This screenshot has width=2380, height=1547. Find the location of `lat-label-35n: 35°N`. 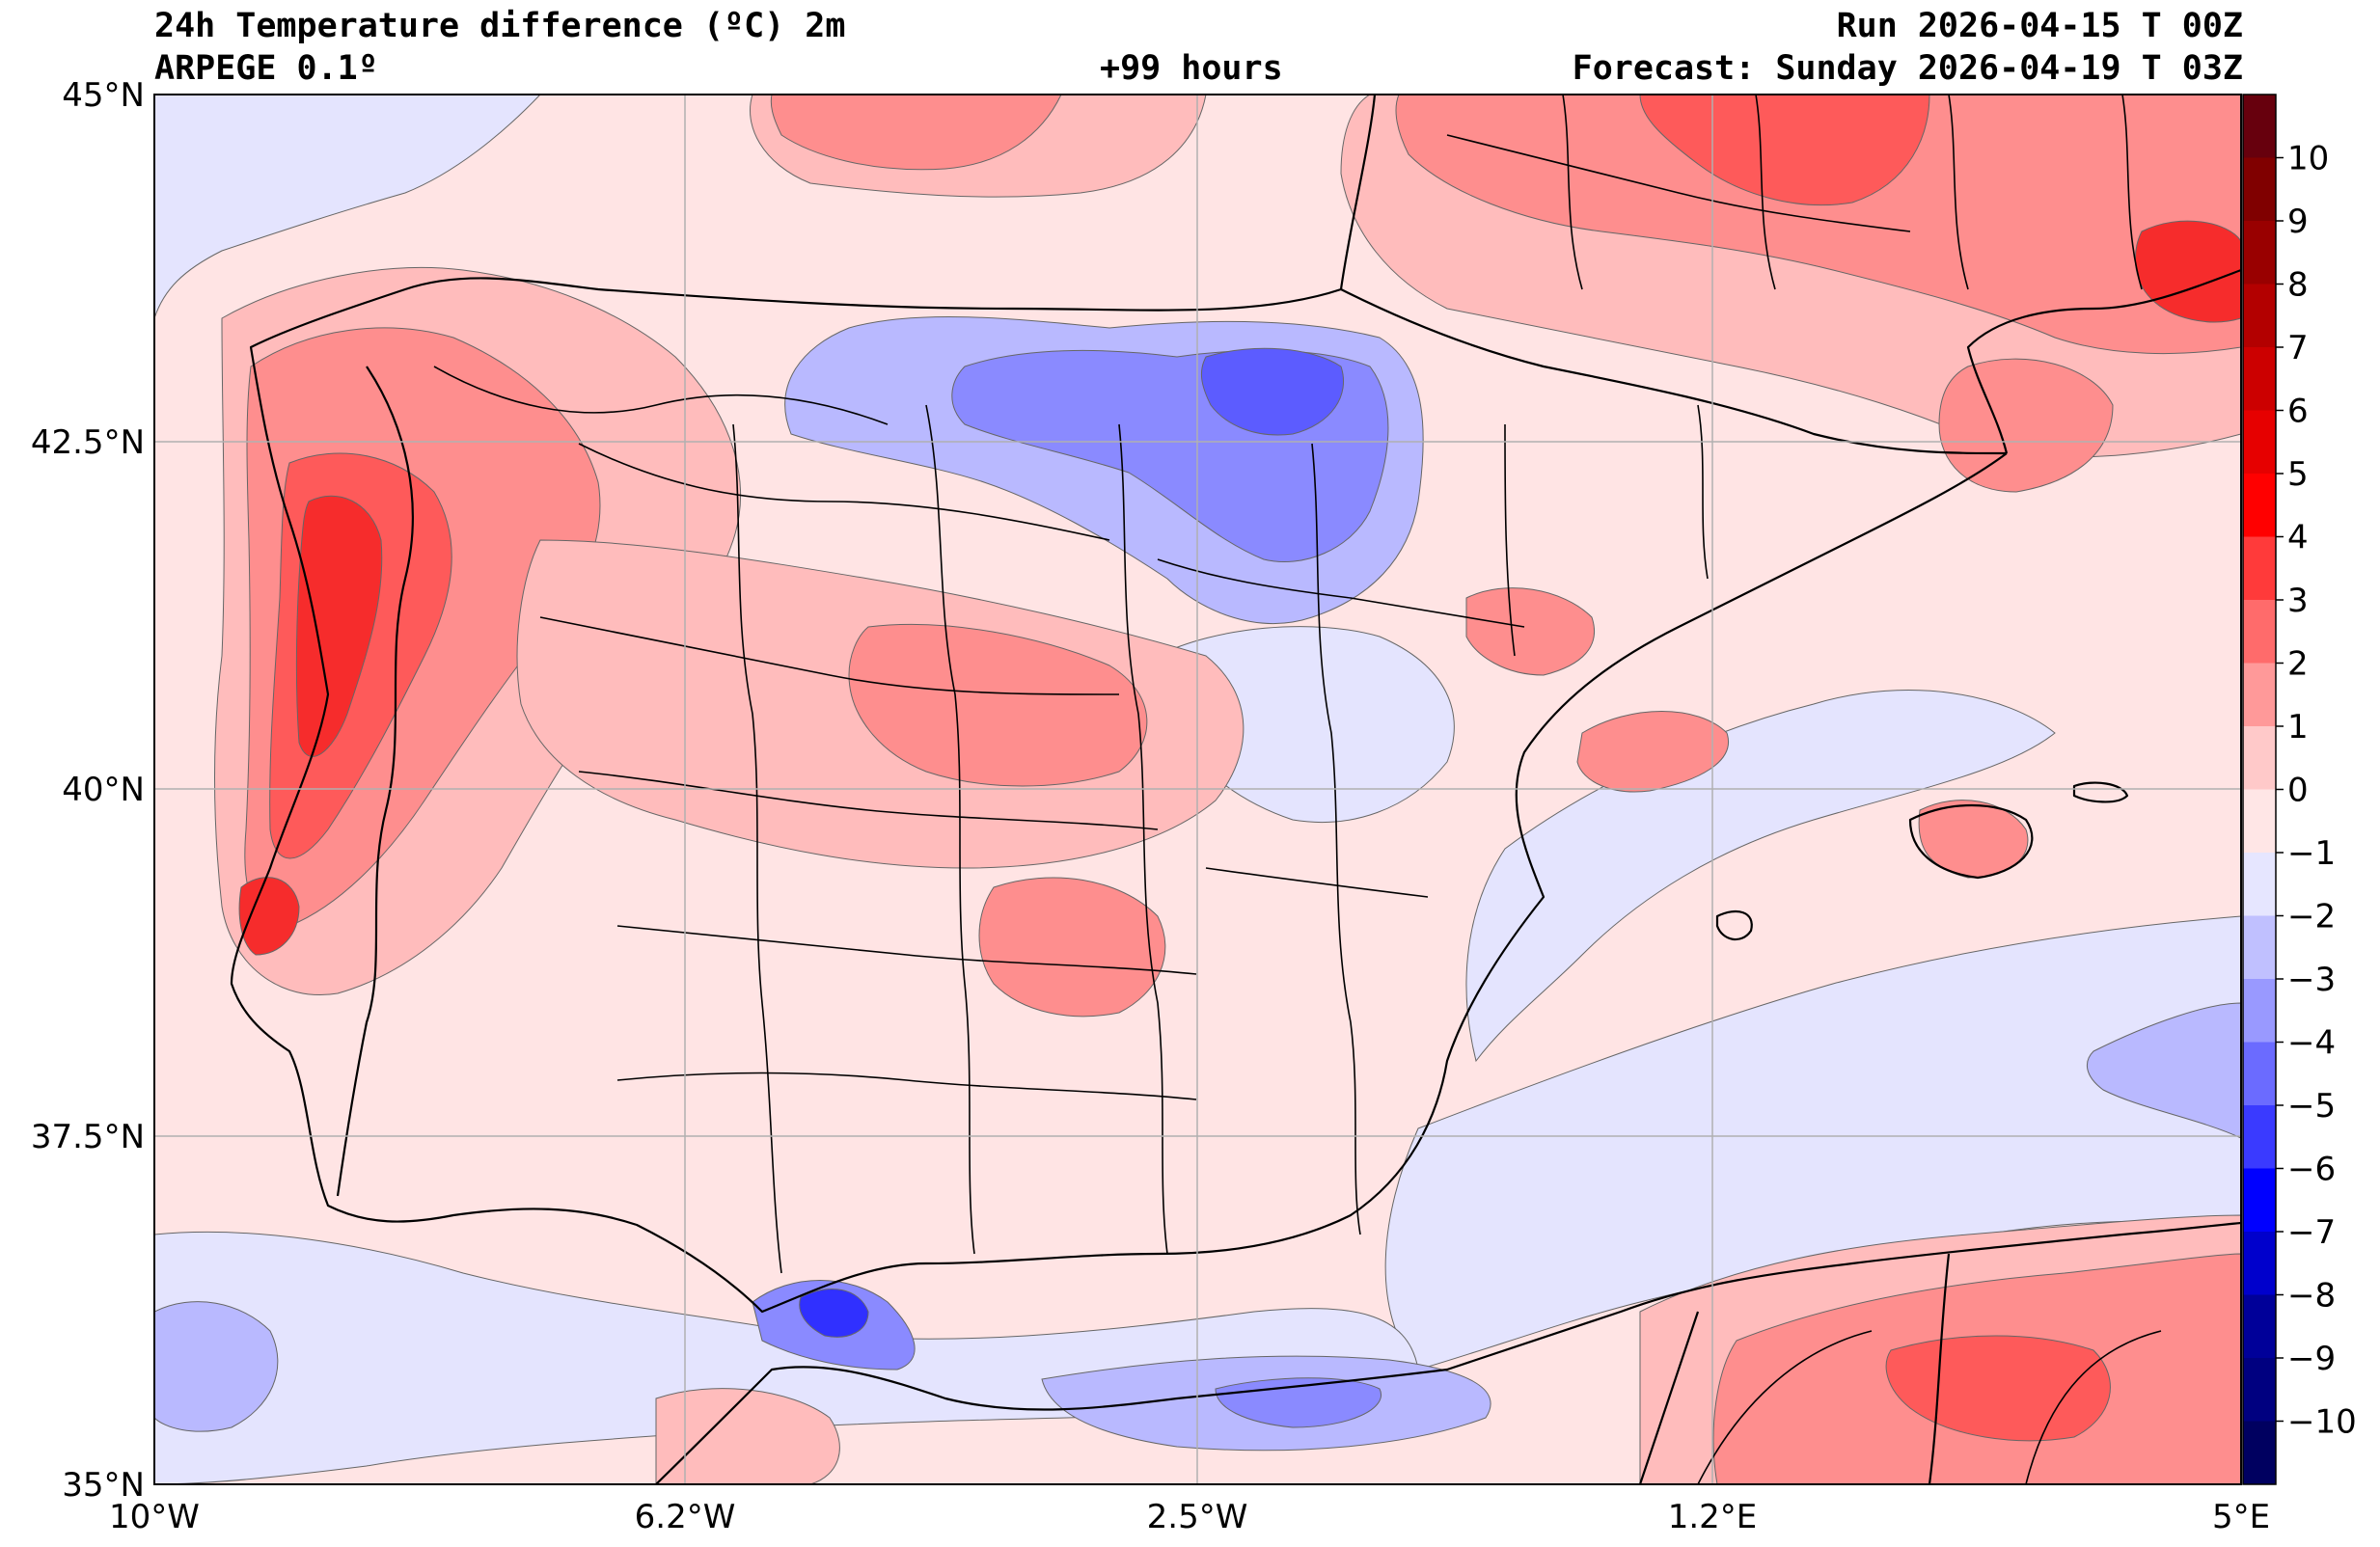

lat-label-35n: 35°N is located at coordinates (104, 1486).